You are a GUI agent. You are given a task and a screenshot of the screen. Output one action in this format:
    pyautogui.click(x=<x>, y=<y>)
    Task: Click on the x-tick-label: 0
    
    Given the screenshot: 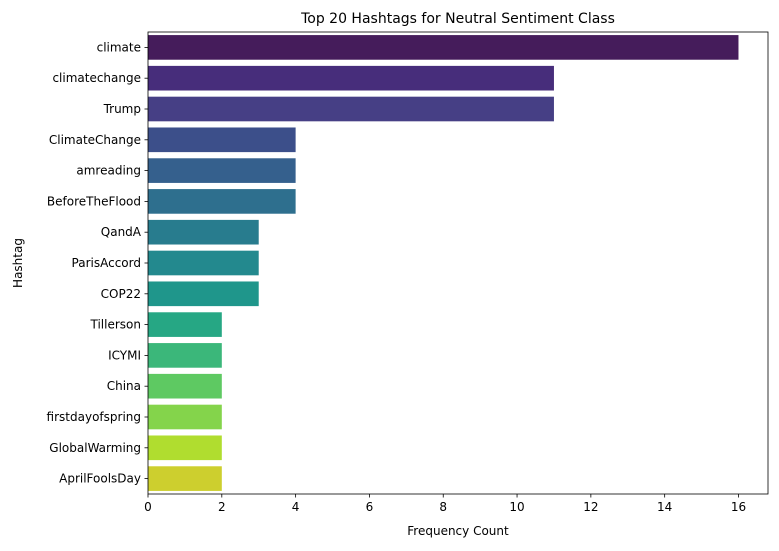 What is the action you would take?
    pyautogui.click(x=148, y=507)
    